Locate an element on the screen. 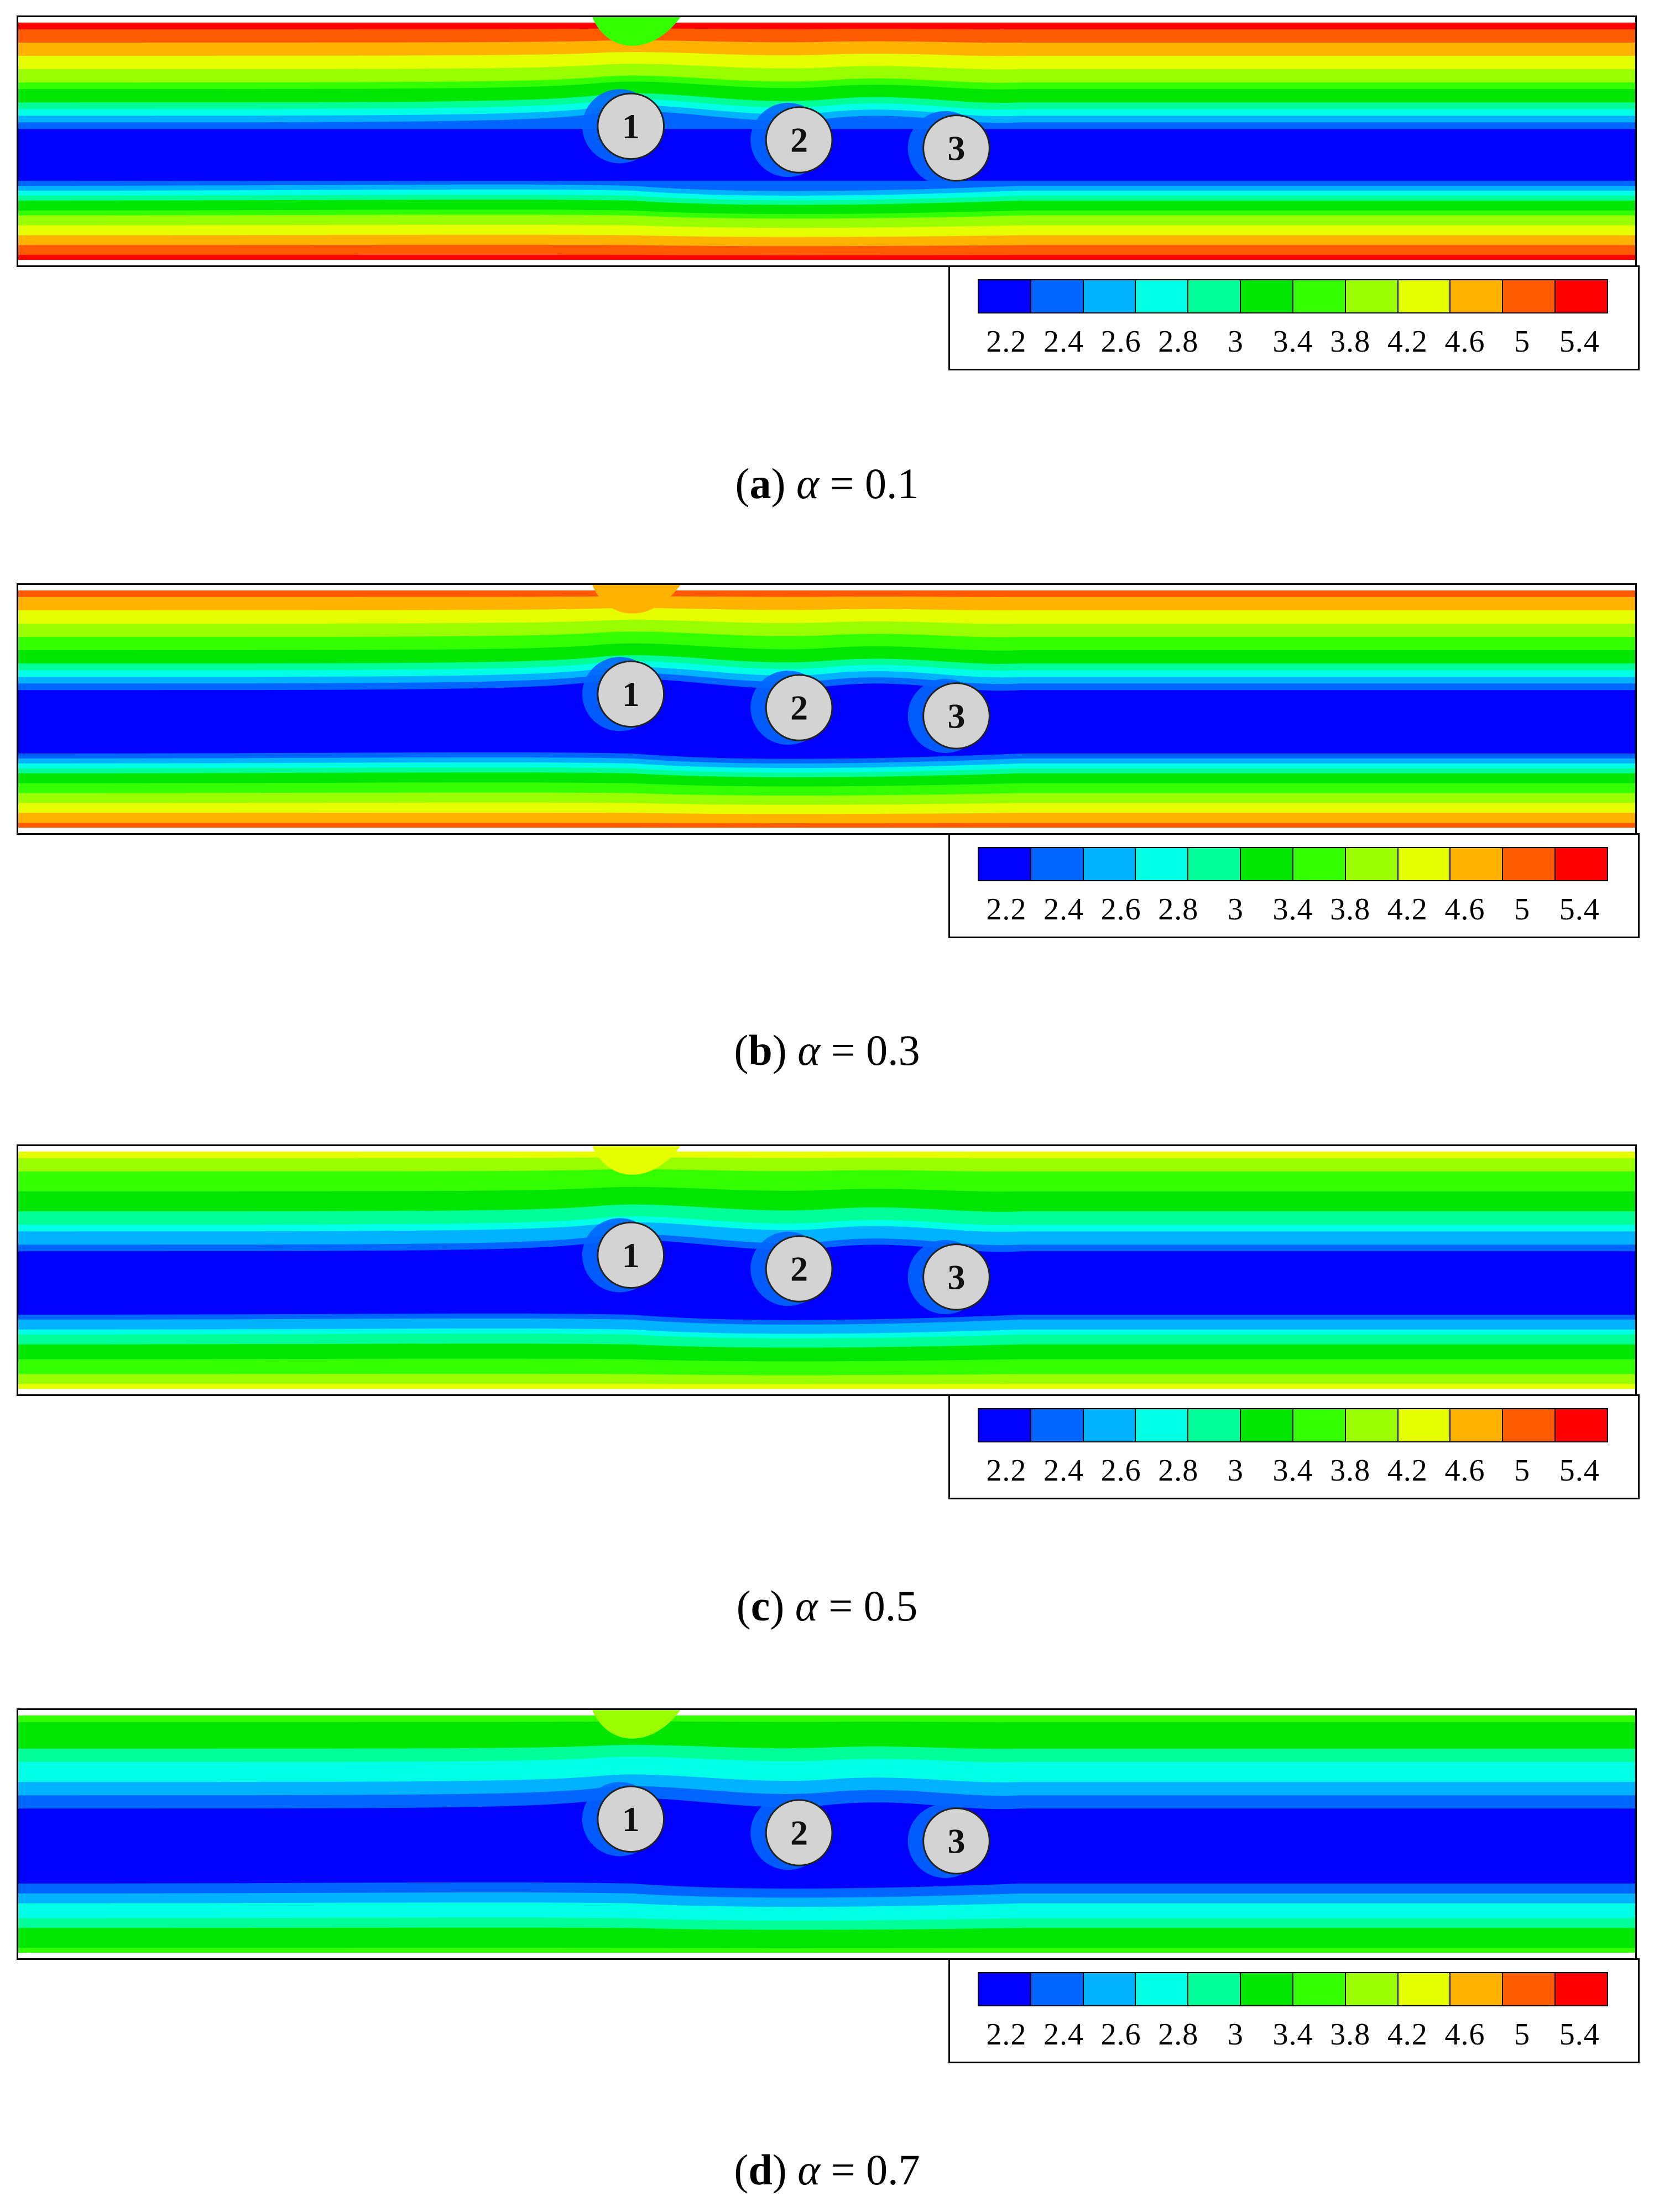  panel-caption-c: (c) α = 0.5 is located at coordinates (827, 1606).